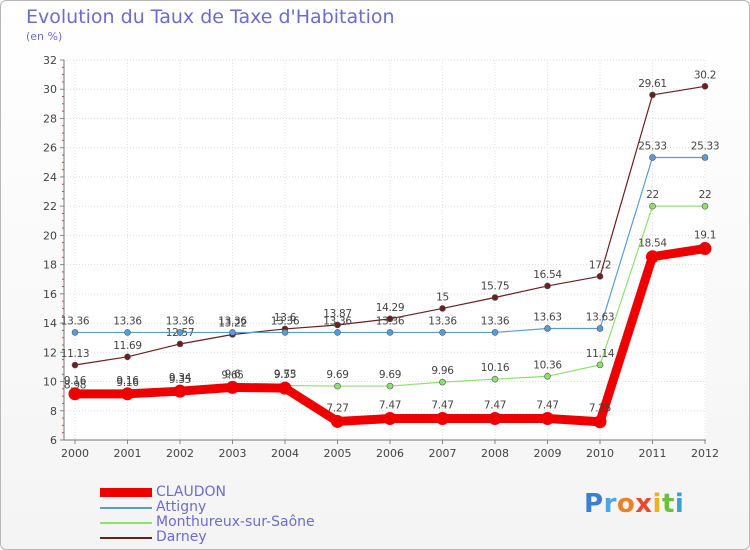  I want to click on logo-letter: t, so click(668, 504).